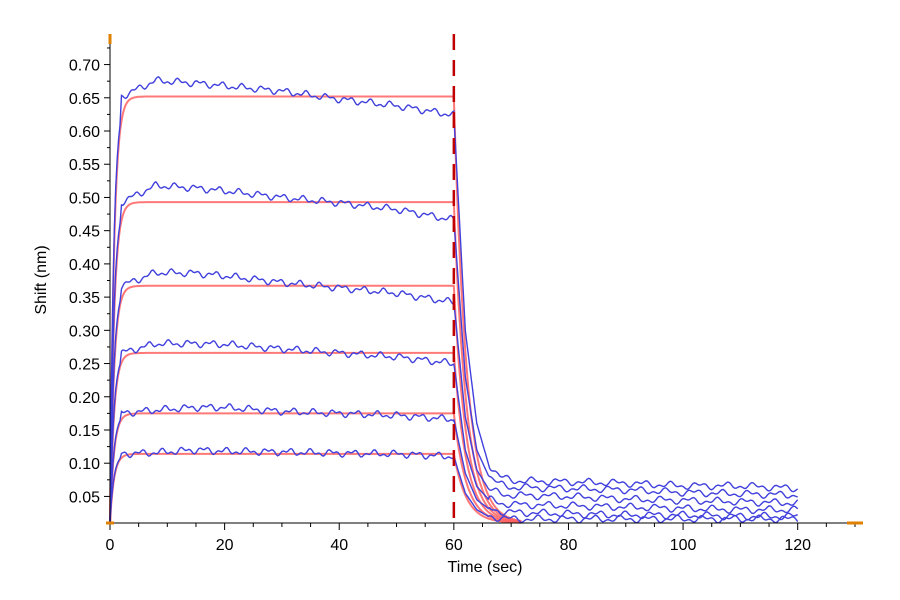  Describe the element at coordinates (485, 567) in the screenshot. I see `x-axis-title: Time (sec)` at that location.